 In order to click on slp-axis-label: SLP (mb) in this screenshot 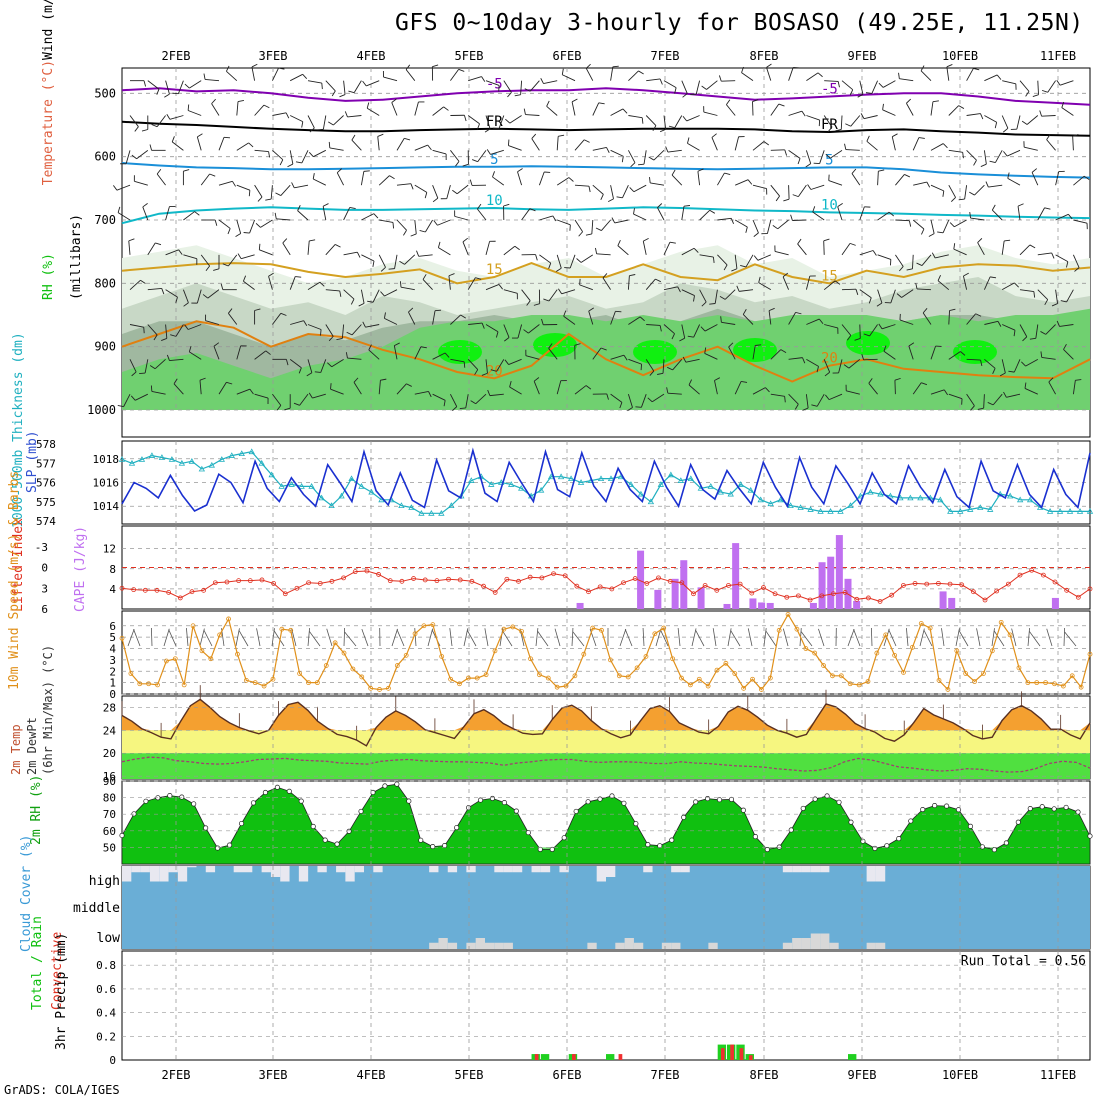, I will do `click(32, 461)`.